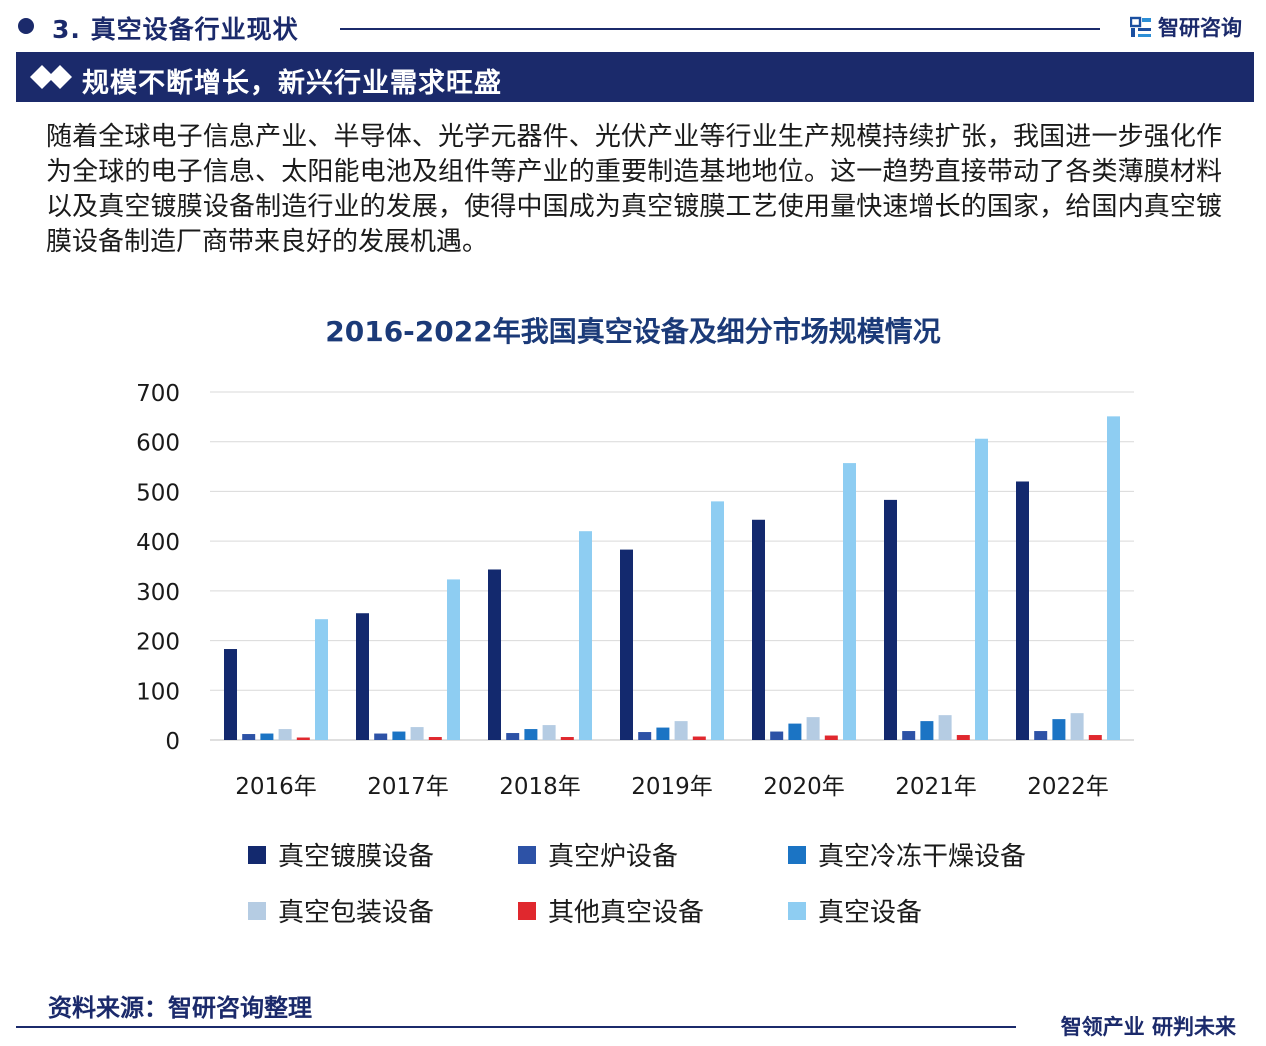  I want to click on y-tick-label: 100, so click(158, 692).